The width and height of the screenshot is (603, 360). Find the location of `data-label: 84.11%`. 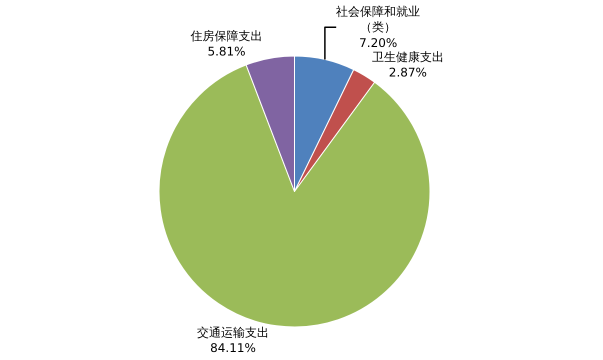

data-label: 84.11% is located at coordinates (233, 348).